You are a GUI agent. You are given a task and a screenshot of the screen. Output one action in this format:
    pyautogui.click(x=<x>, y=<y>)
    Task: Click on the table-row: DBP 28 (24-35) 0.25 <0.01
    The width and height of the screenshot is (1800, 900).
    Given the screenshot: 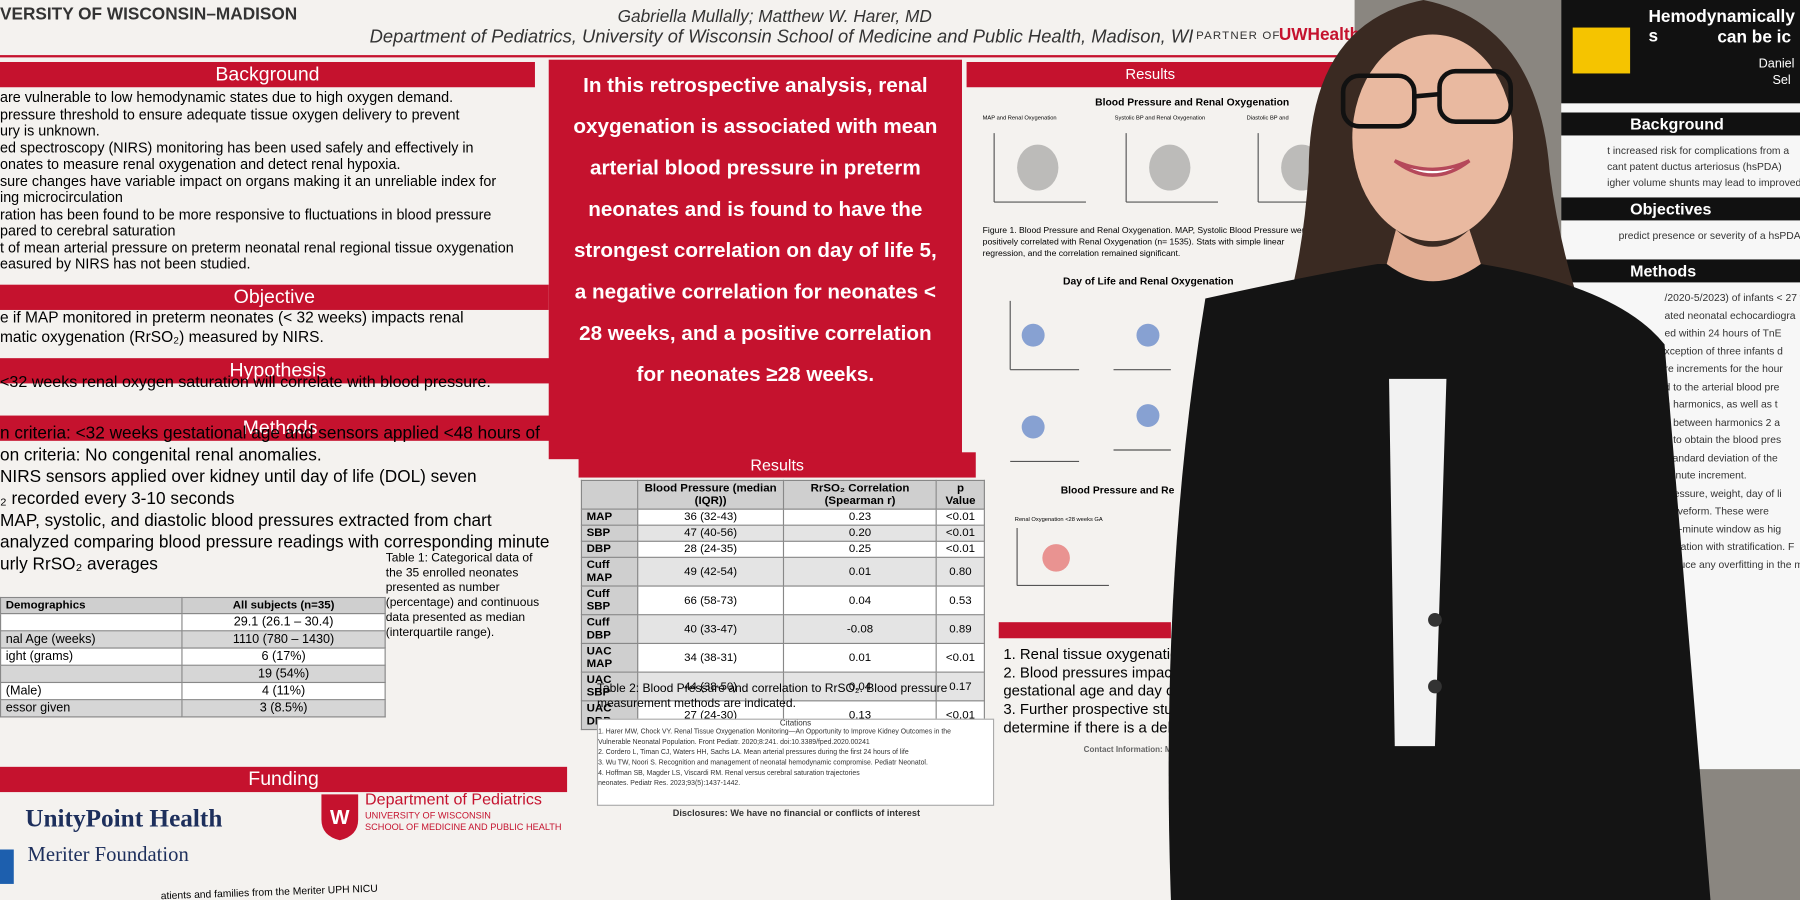 What is the action you would take?
    pyautogui.click(x=782, y=549)
    